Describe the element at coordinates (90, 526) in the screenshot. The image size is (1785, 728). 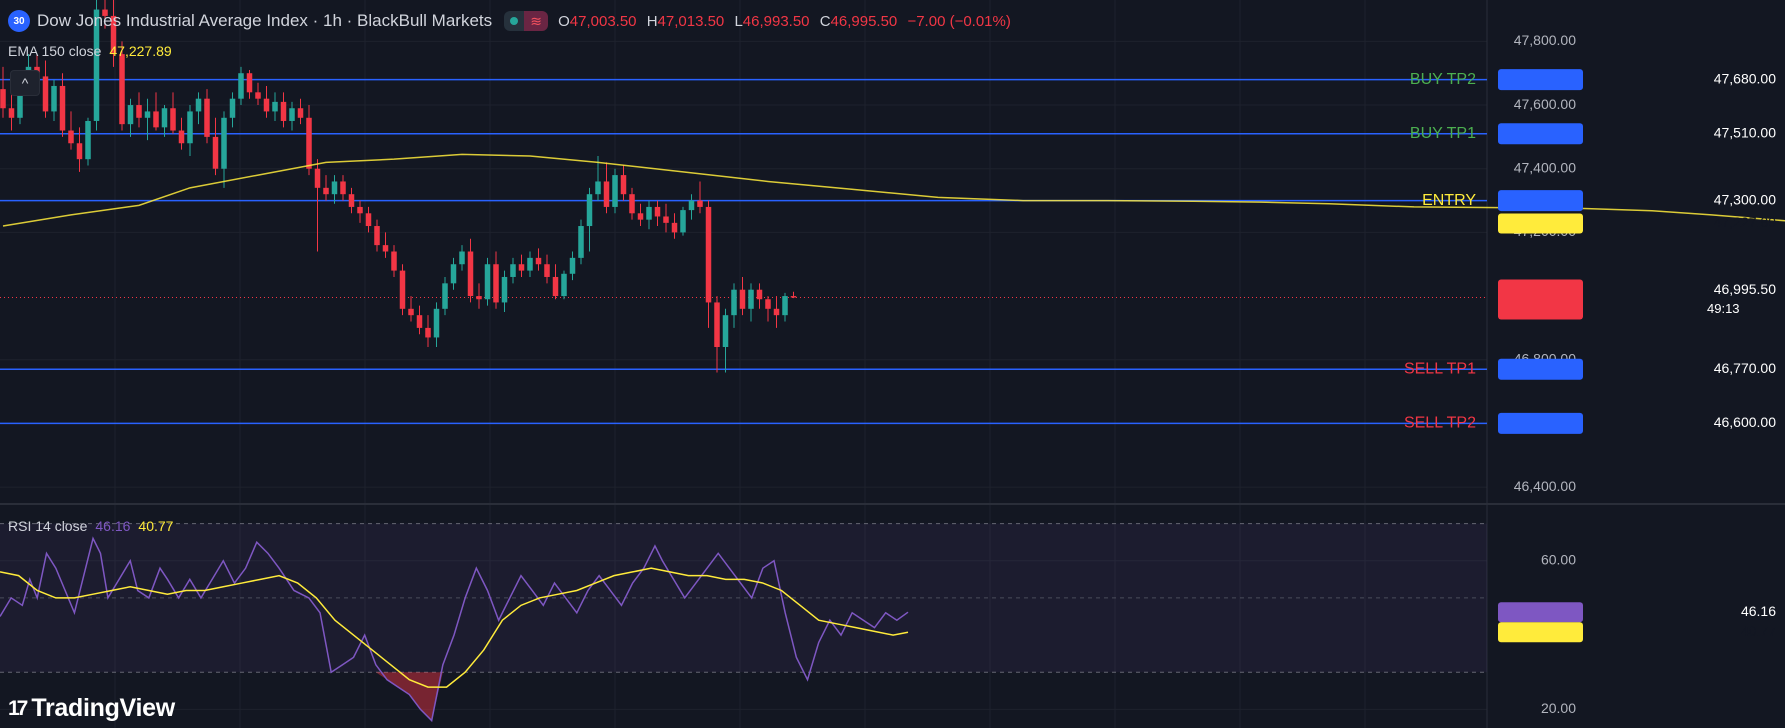
I see `rsi-legend: RSI 14 close 46.16 40.77` at that location.